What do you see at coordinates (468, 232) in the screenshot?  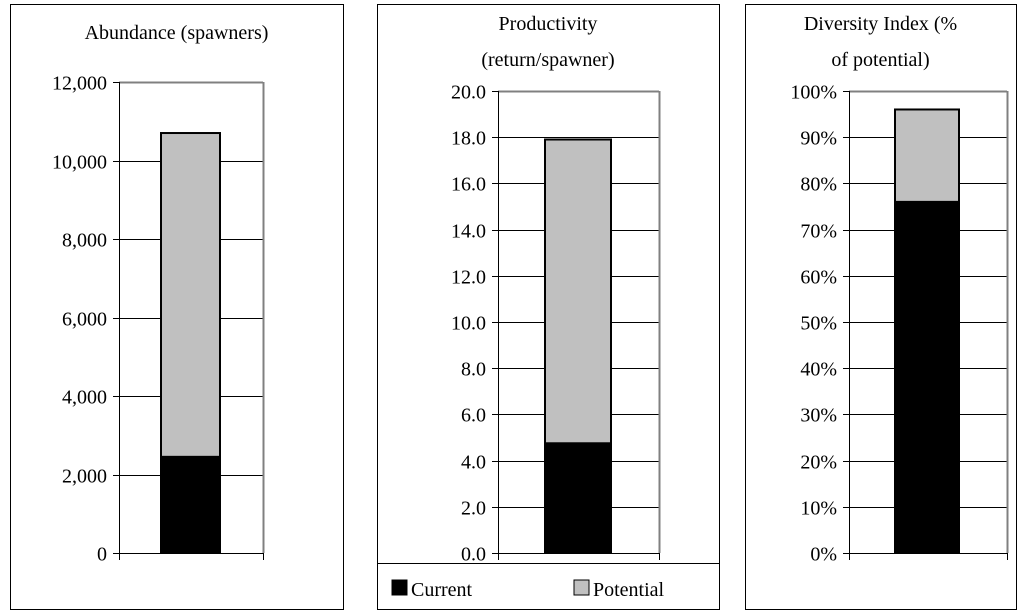 I see `y-tick-label: 14.0` at bounding box center [468, 232].